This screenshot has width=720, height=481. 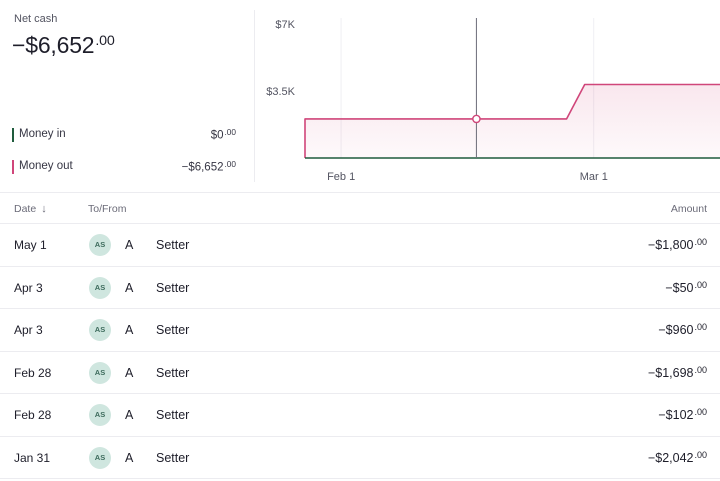 I want to click on x-tick-label: Feb 1, so click(x=341, y=177).